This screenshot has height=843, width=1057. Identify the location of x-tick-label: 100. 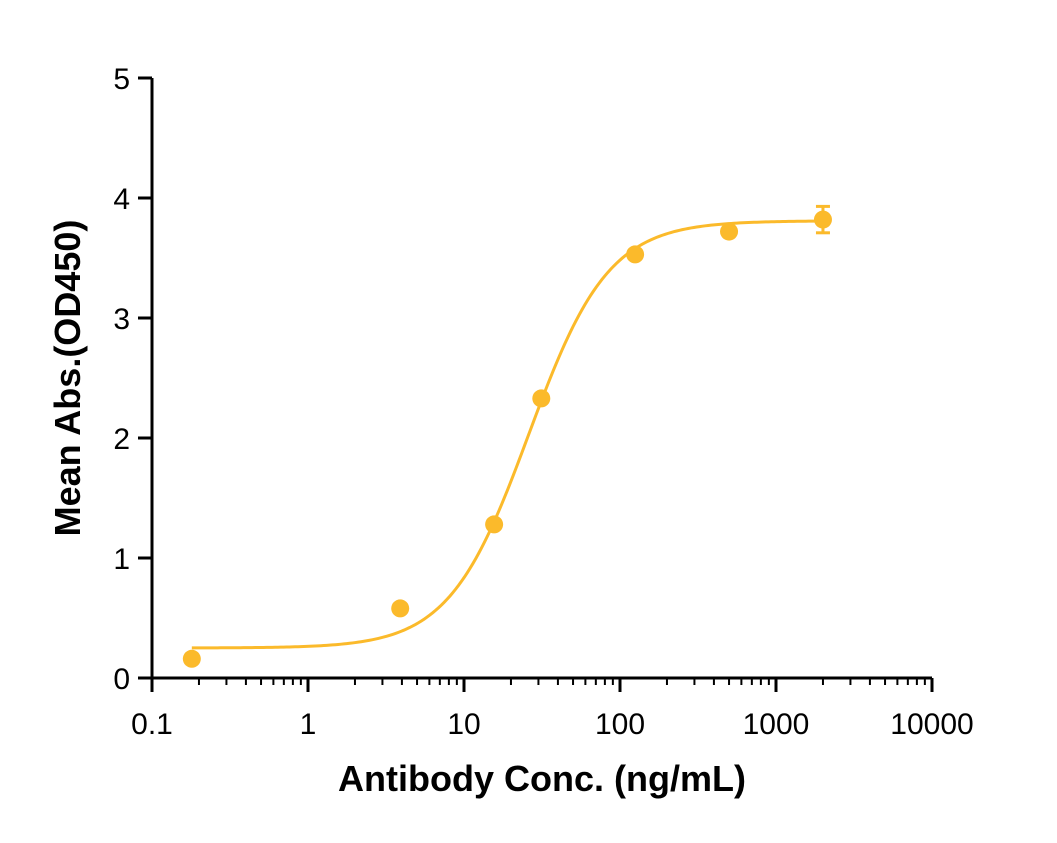
(620, 724).